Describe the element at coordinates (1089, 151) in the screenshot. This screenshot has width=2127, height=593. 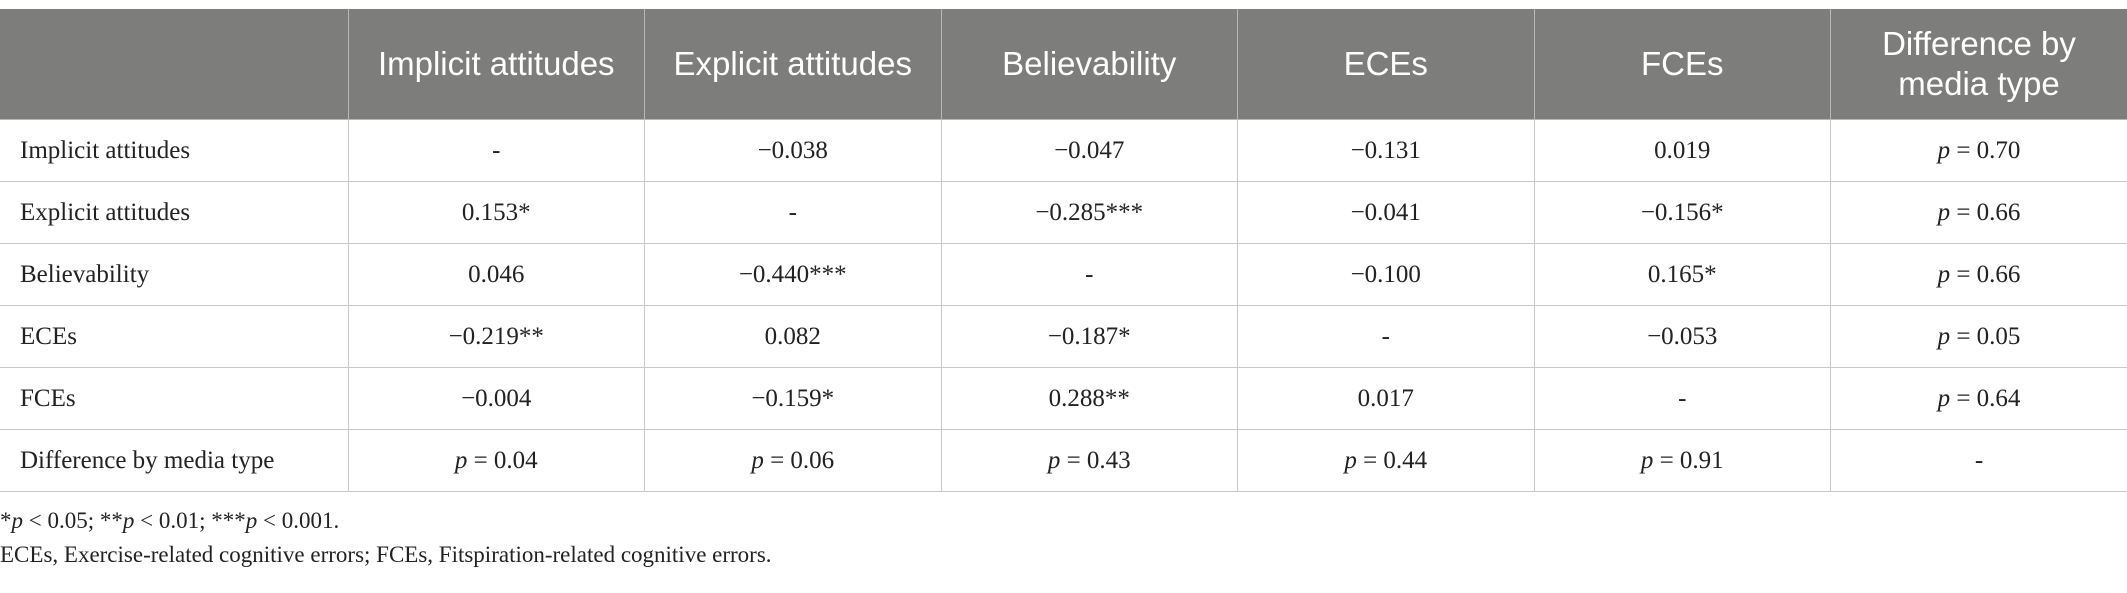
I see `table-cell: −0.047` at that location.